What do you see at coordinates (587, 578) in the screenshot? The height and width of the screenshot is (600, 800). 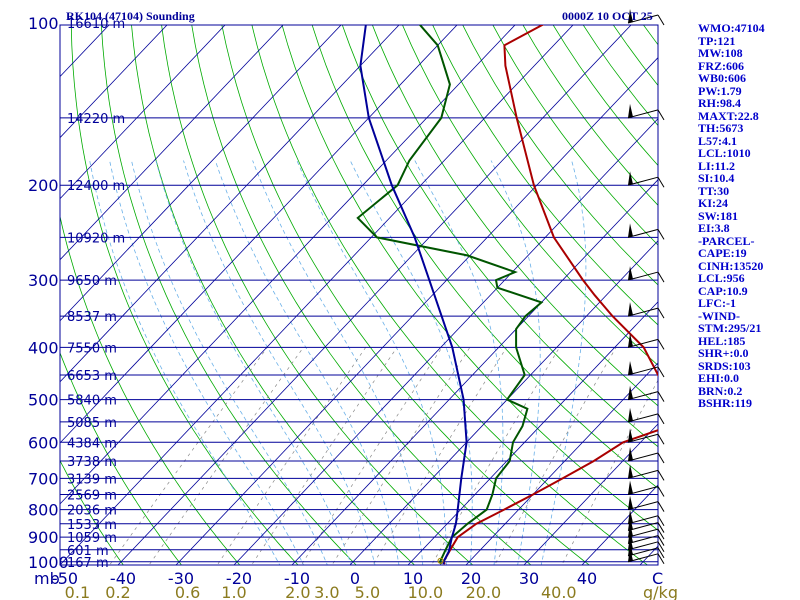 I see `temperature-tick-label: 40` at bounding box center [587, 578].